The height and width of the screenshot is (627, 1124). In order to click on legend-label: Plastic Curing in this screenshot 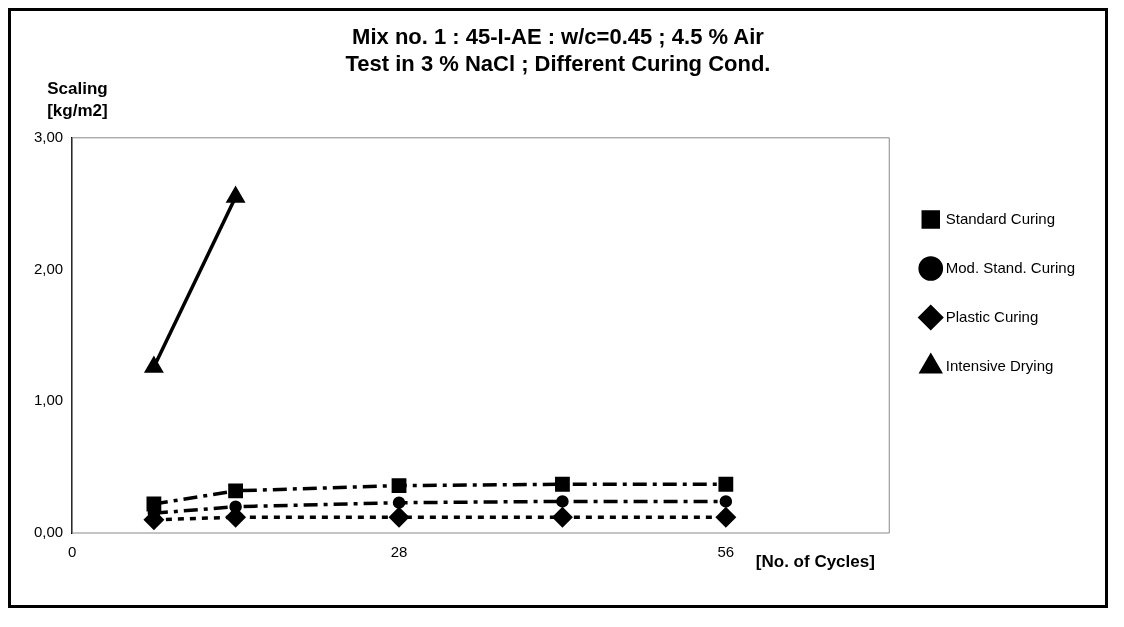, I will do `click(992, 316)`.